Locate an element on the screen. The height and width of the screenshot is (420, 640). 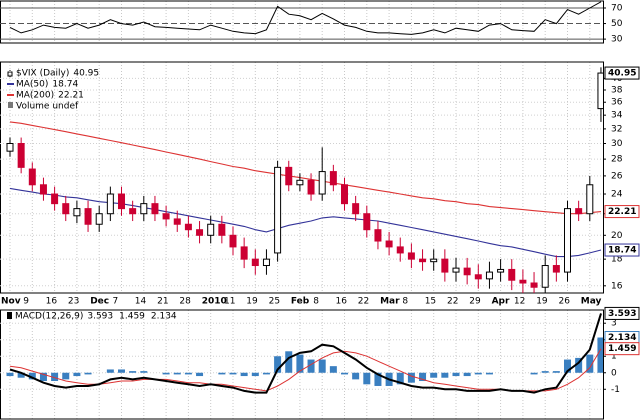
x-tick-label: 8 is located at coordinates (316, 302).